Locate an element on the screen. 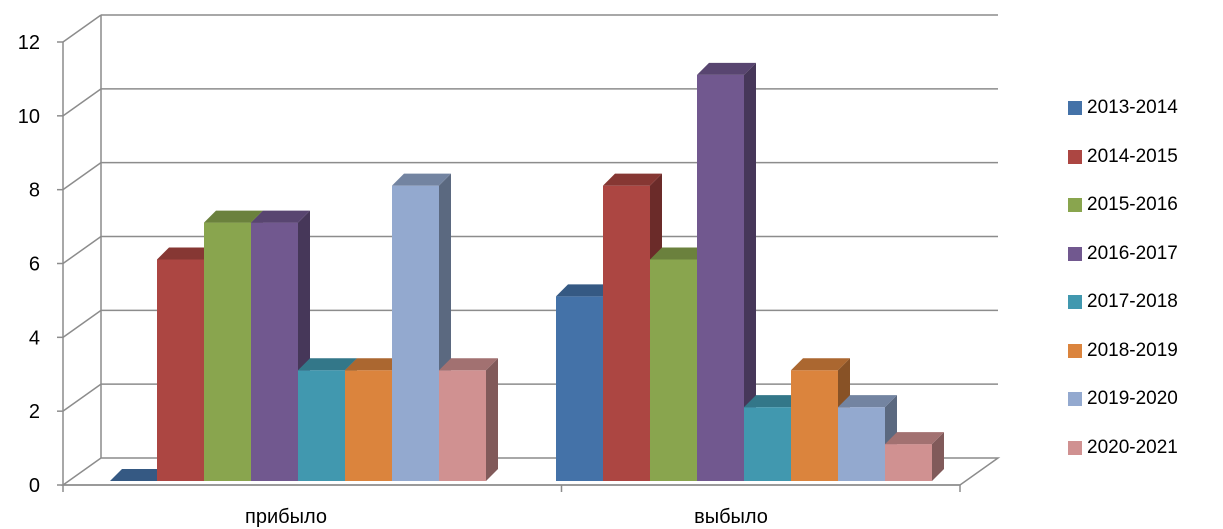  legend-label: 2016-2017 is located at coordinates (1132, 253).